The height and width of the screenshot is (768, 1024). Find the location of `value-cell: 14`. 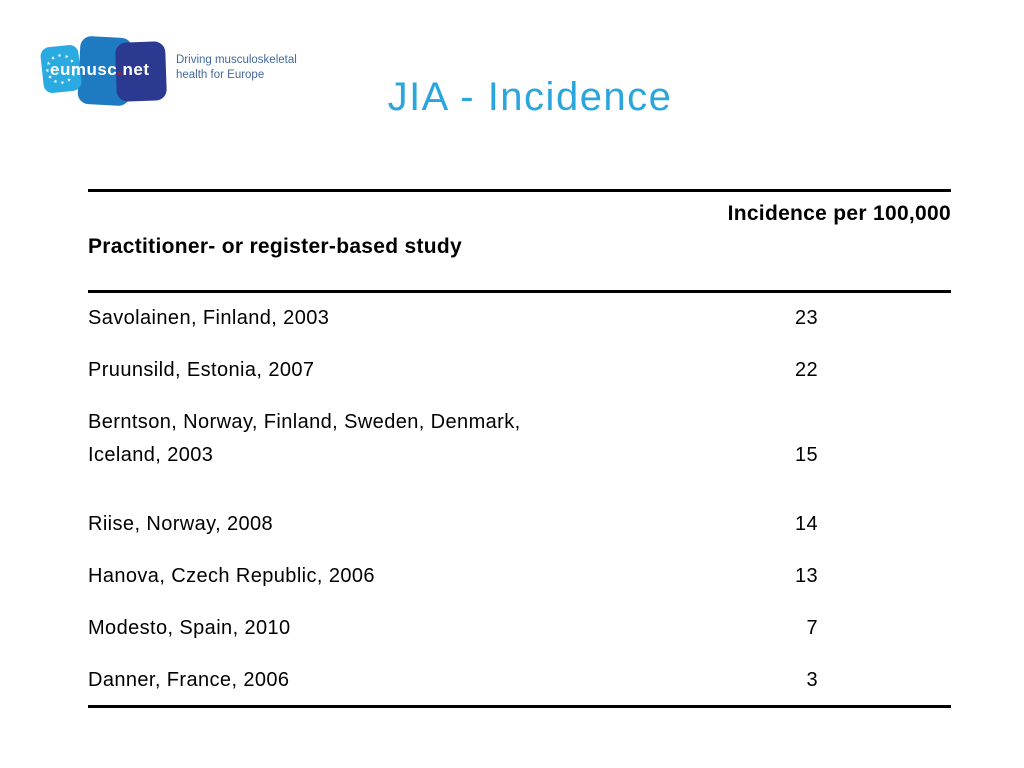

value-cell: 14 is located at coordinates (806, 524).